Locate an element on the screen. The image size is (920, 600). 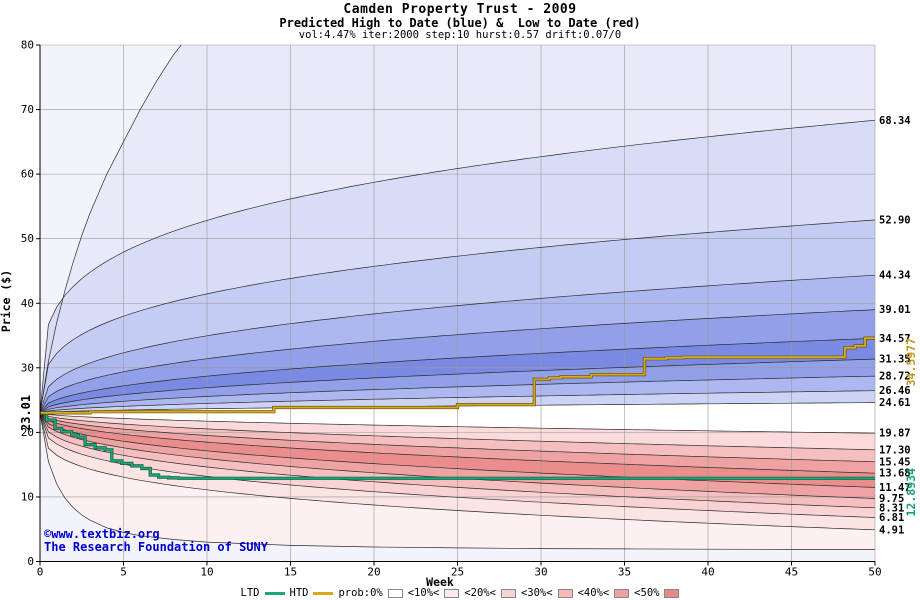
x-tick-label: 15 is located at coordinates (290, 572).